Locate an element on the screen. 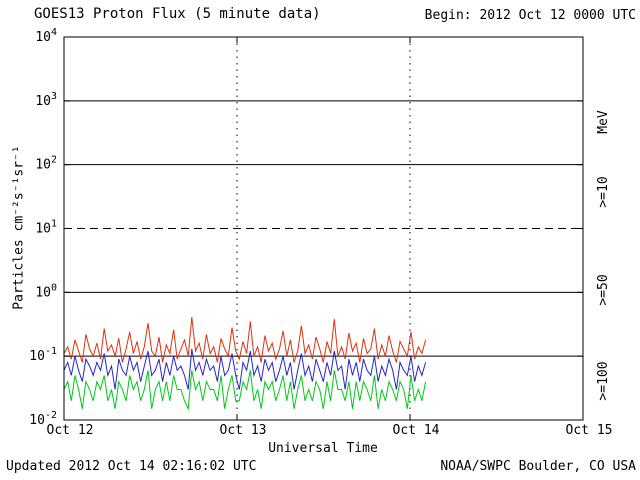 The image size is (640, 480). source-credit: NOAA/SWPC Boulder, CO USA is located at coordinates (538, 466).